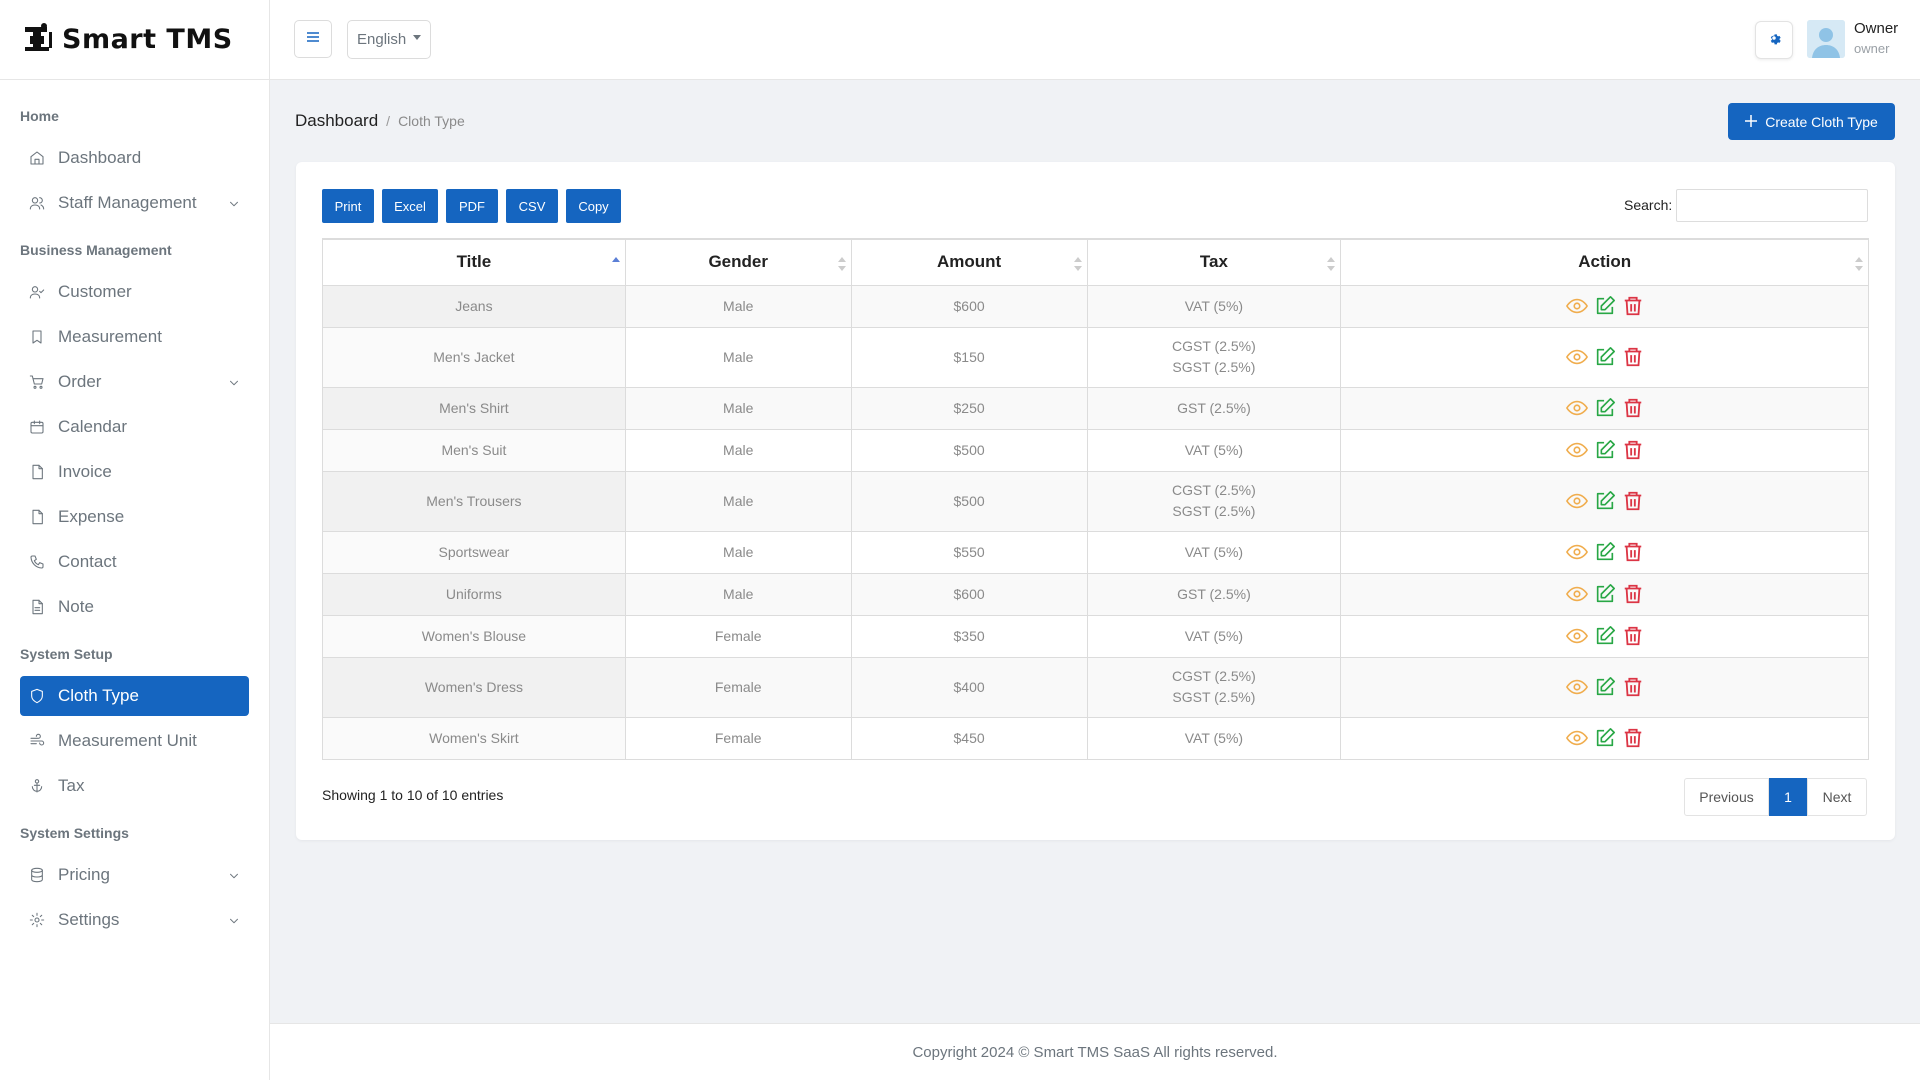  I want to click on breadcrumb-dashboard-link: Dashboard, so click(337, 120).